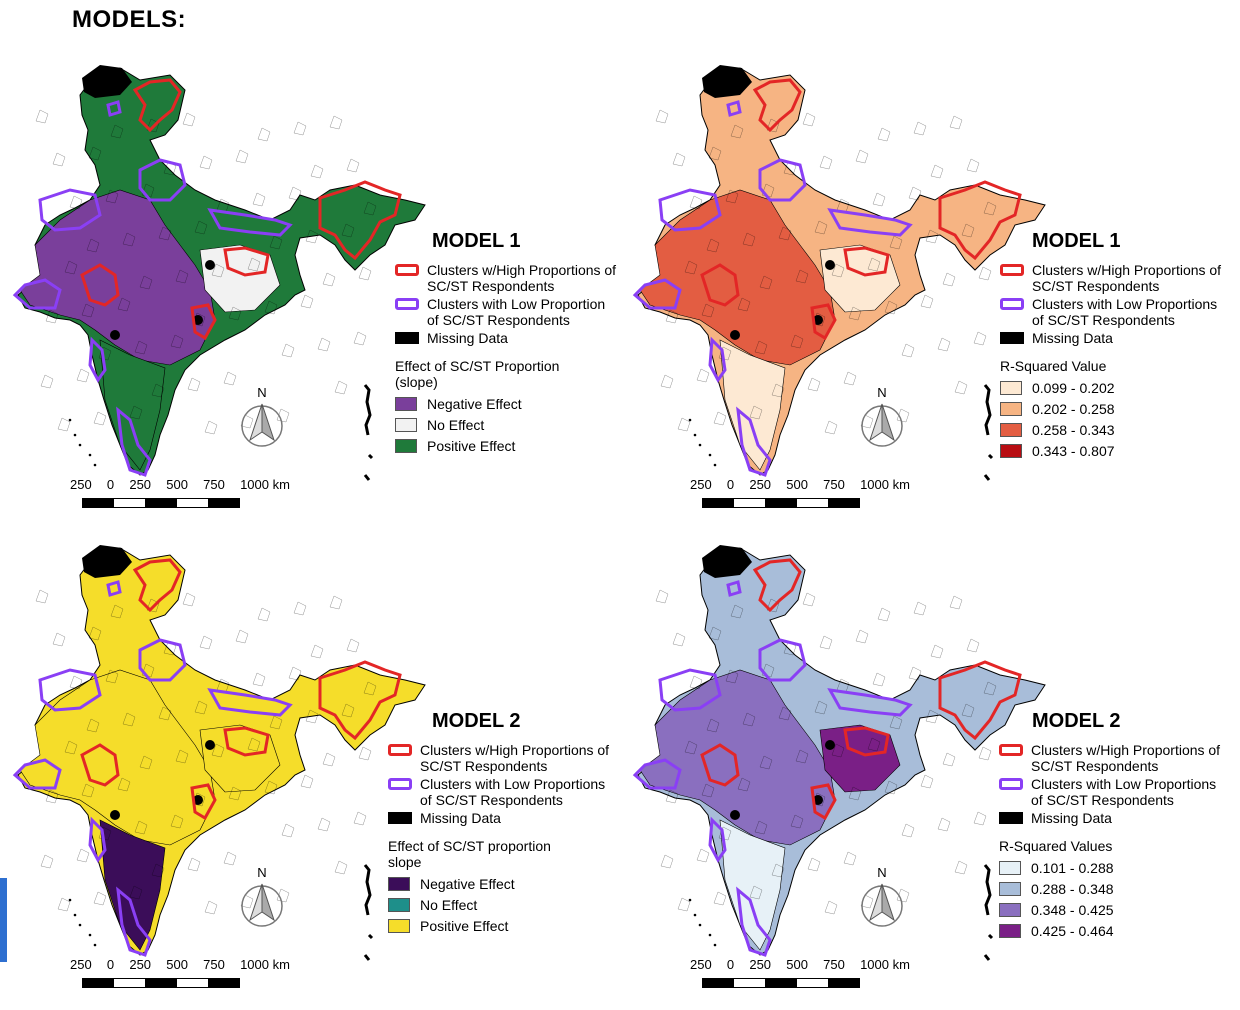 The width and height of the screenshot is (1240, 1010). I want to click on legend-class-label: 0.258 - 0.343, so click(1073, 430).